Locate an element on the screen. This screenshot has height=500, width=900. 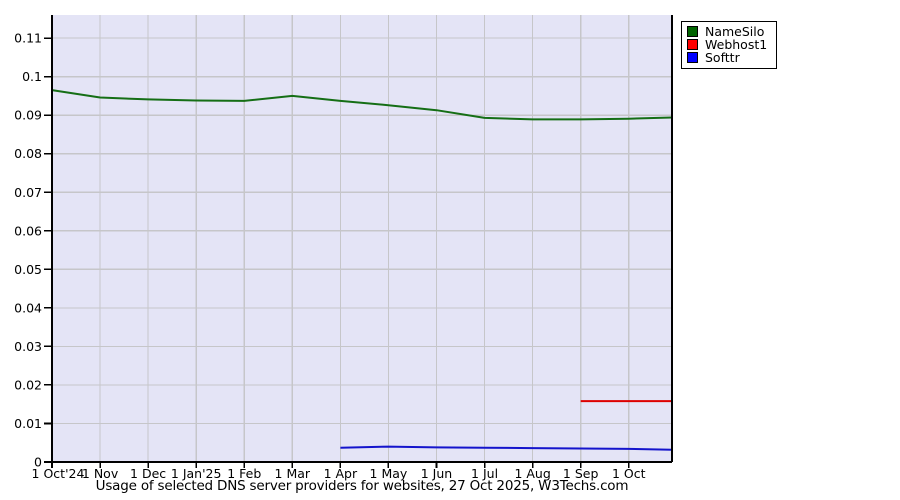
x-tick-label: 1 Oct is located at coordinates (629, 473).